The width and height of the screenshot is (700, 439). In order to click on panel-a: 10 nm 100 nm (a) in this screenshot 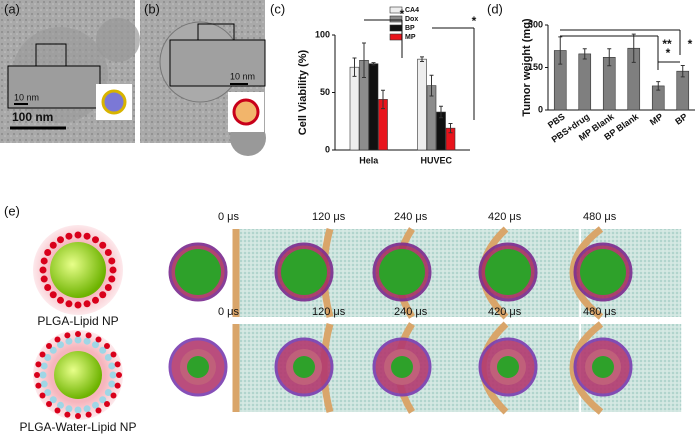, I will do `click(70, 71)`.